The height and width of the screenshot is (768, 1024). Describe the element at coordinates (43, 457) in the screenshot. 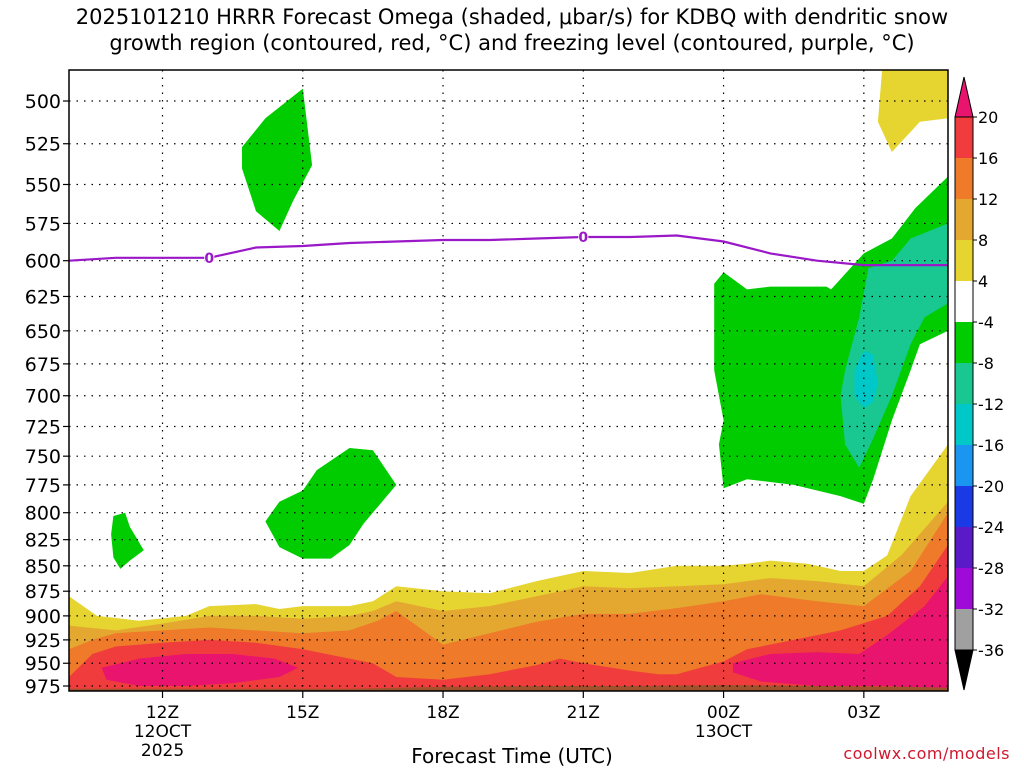

I see `y-tick-label: 750` at that location.